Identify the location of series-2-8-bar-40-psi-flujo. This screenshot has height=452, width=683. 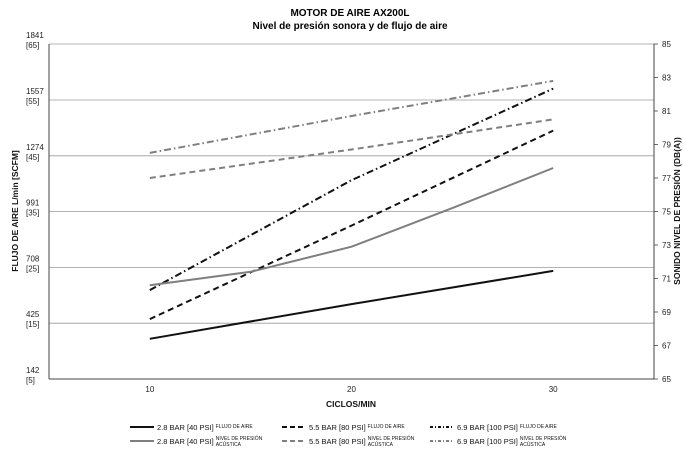
(351, 304).